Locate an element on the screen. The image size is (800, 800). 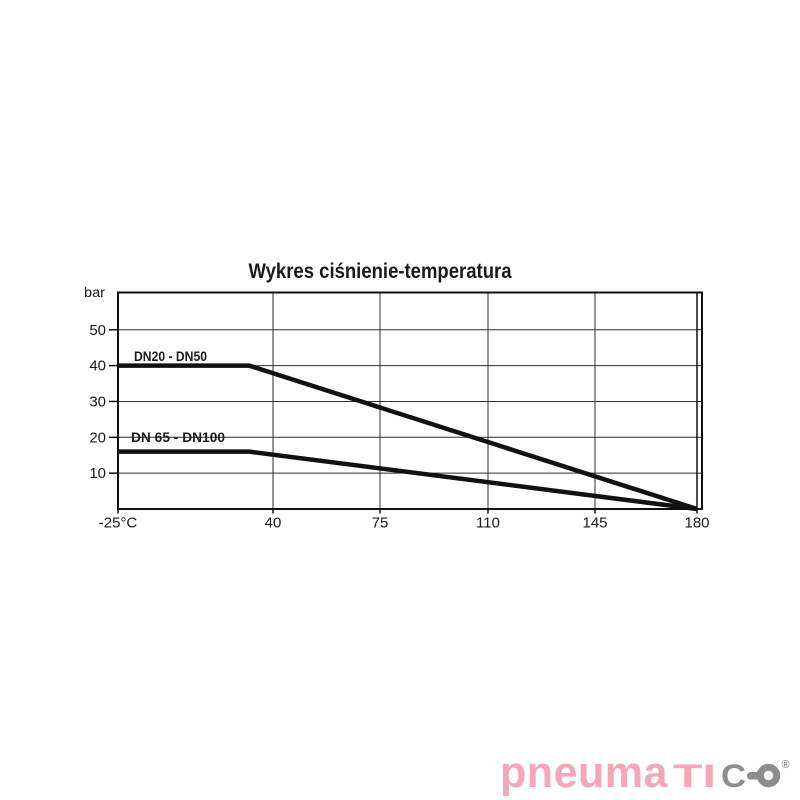
logo-registered-mark: ® is located at coordinates (786, 765).